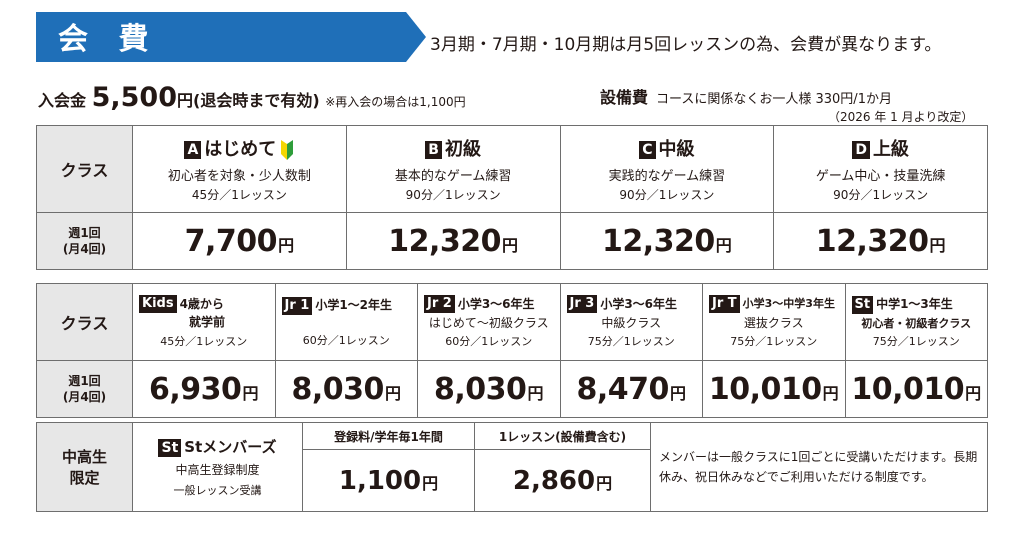 The image size is (1025, 538). I want to click on members-header: 中高生 限定, so click(84, 467).